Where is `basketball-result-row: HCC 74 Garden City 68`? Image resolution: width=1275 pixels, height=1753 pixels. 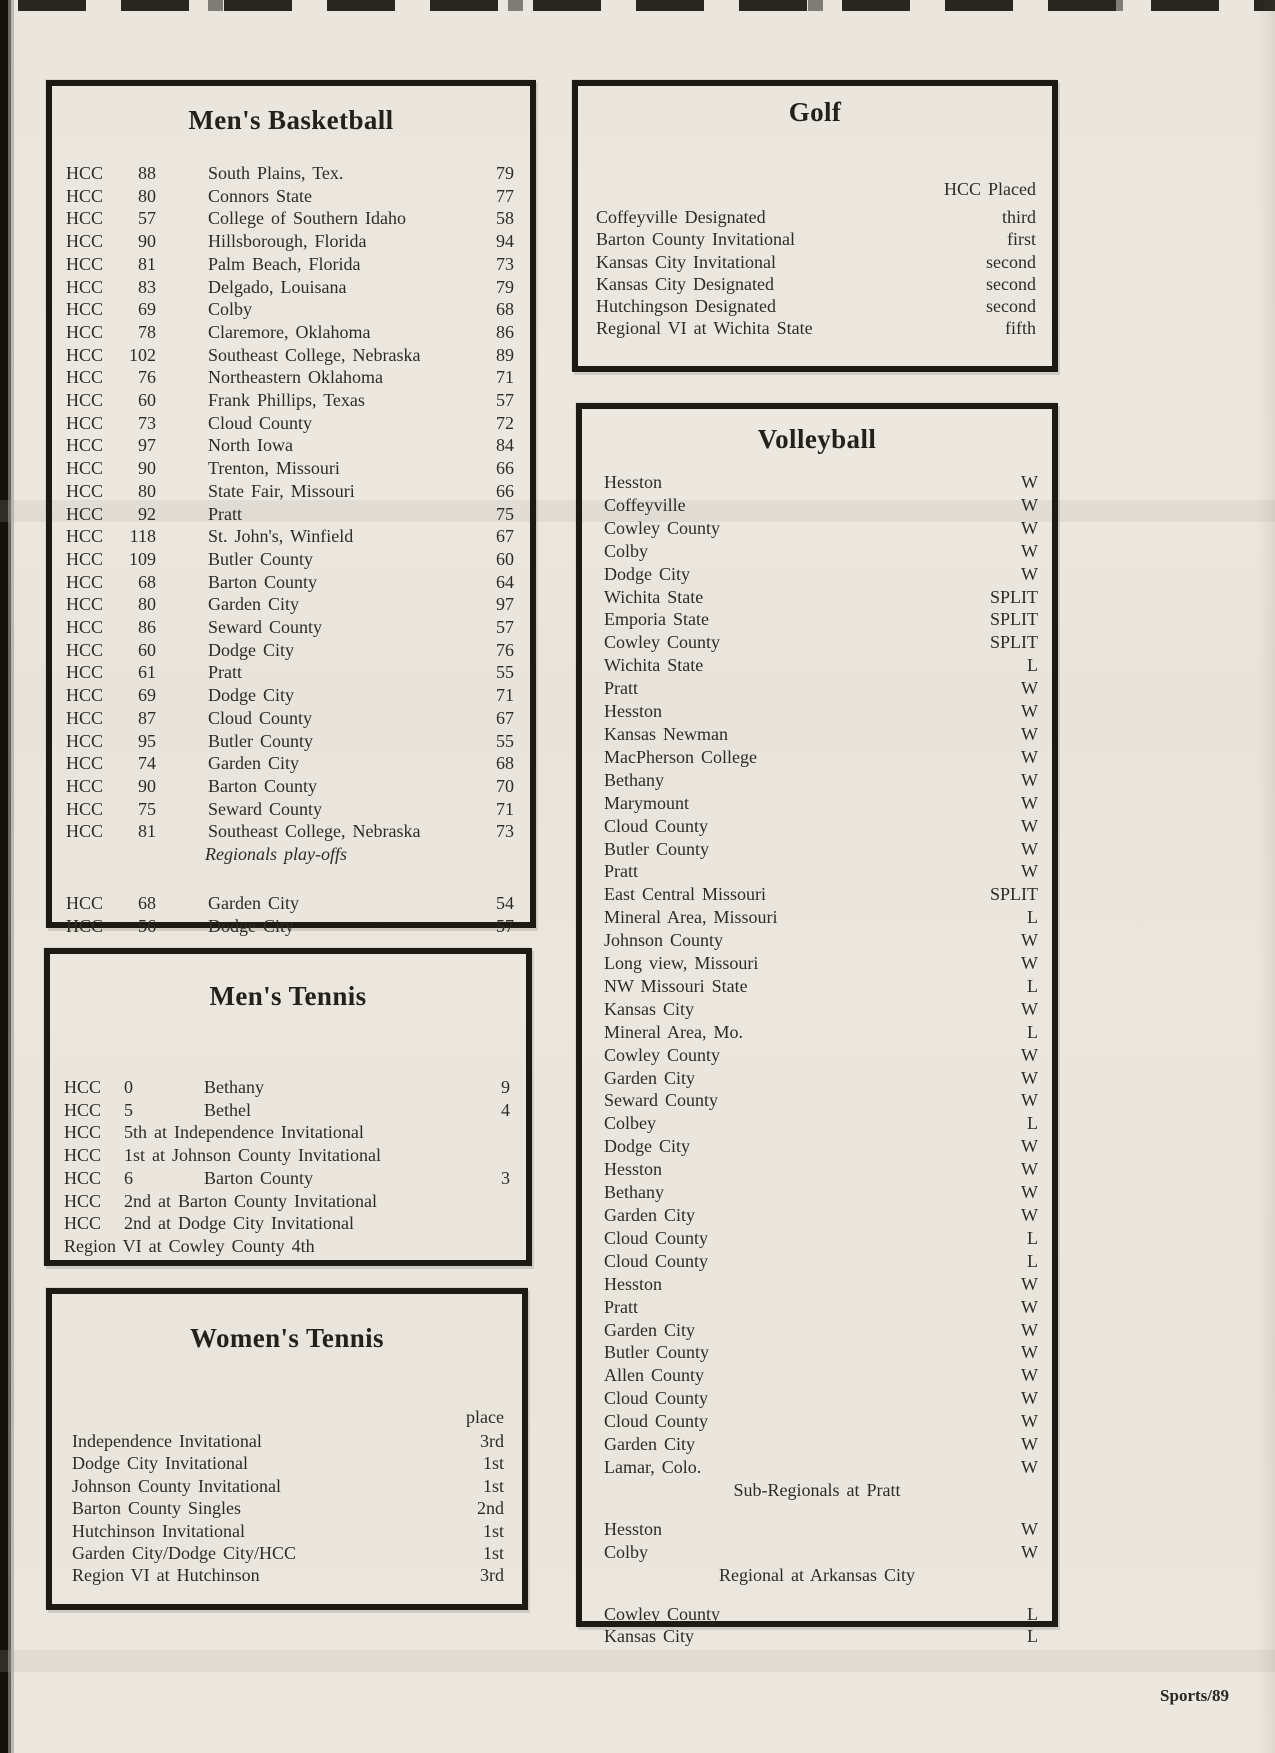
basketball-result-row: HCC 74 Garden City 68 is located at coordinates (291, 763).